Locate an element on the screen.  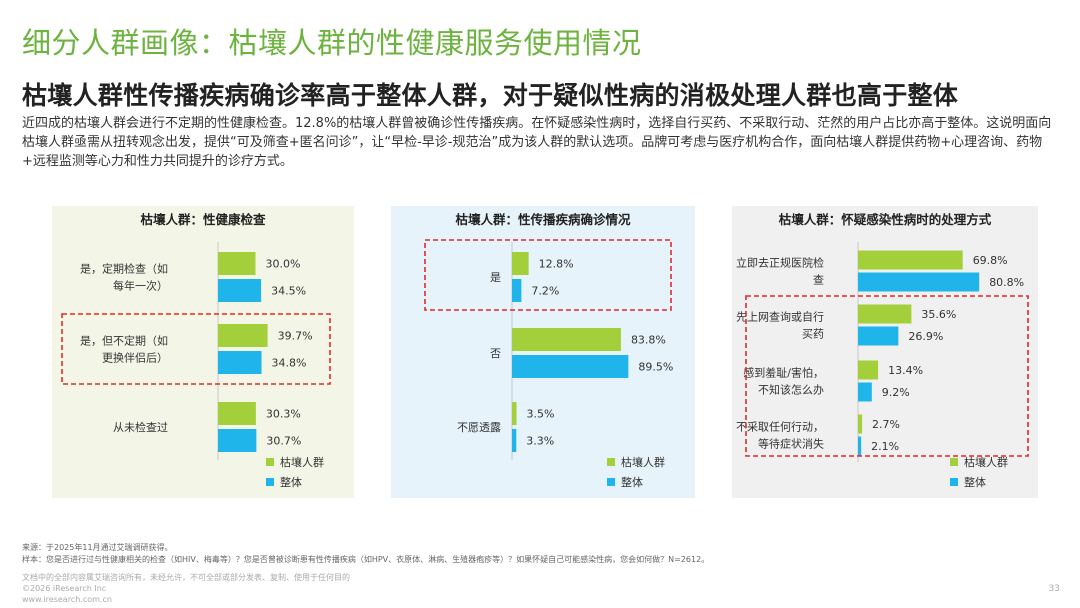
data-label: 83.8% is located at coordinates (648, 340).